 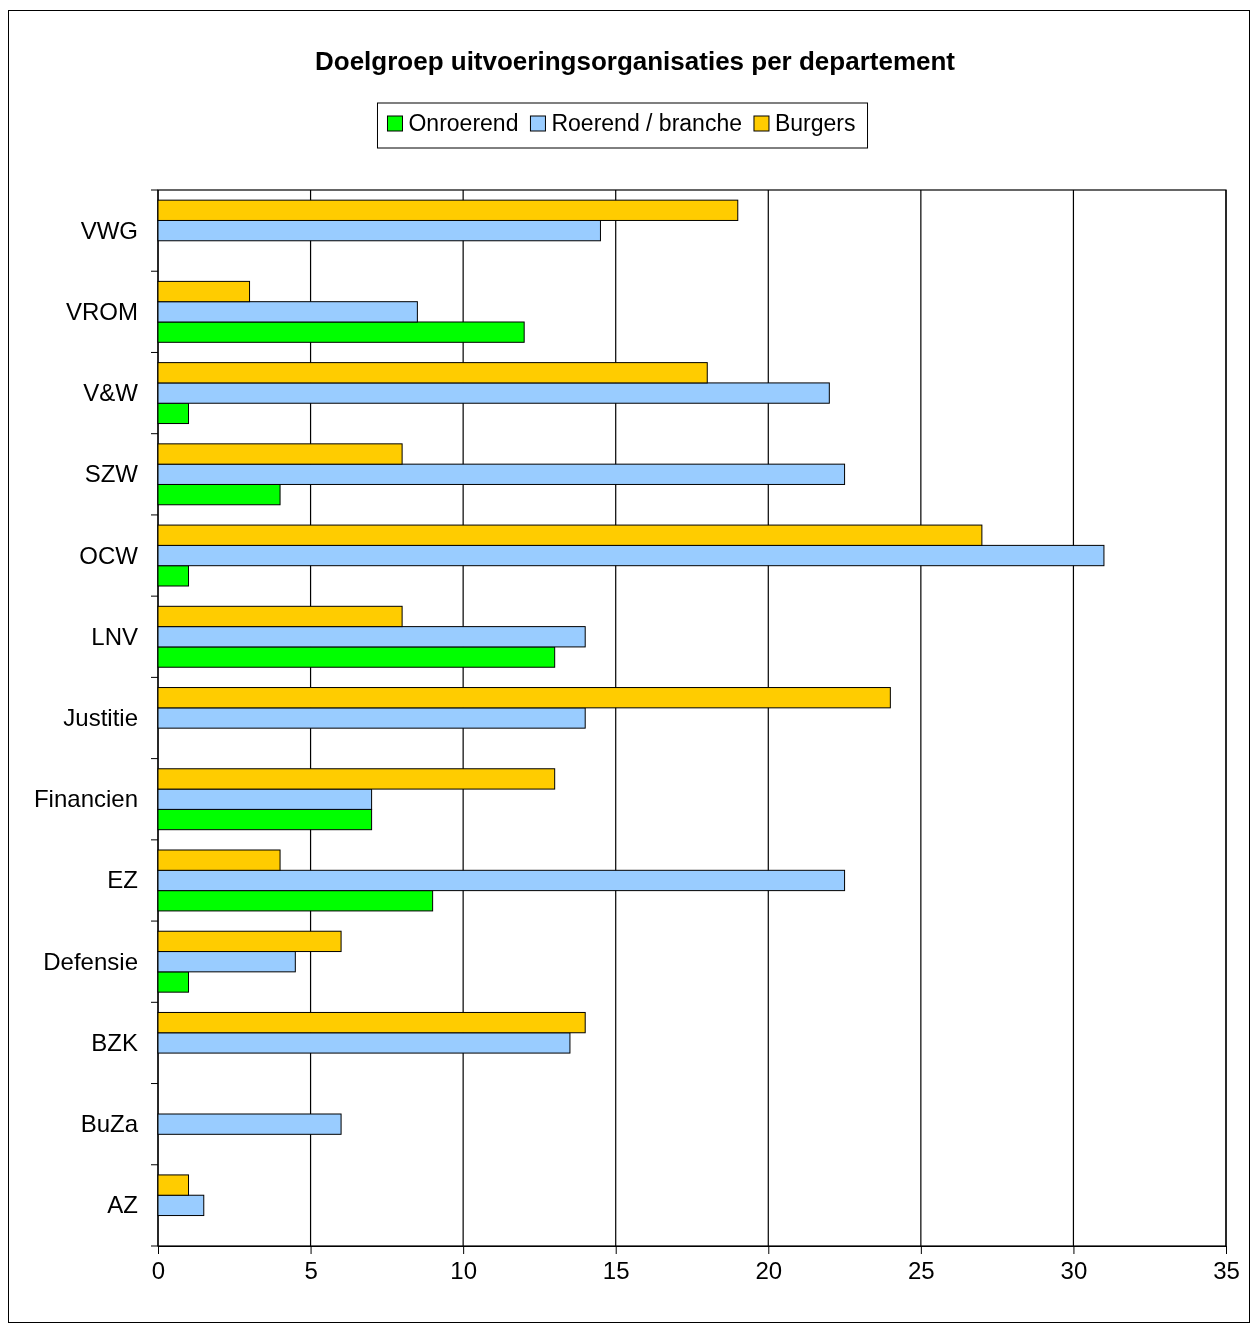 I want to click on x-tick-label: 35, so click(x=1226, y=1271).